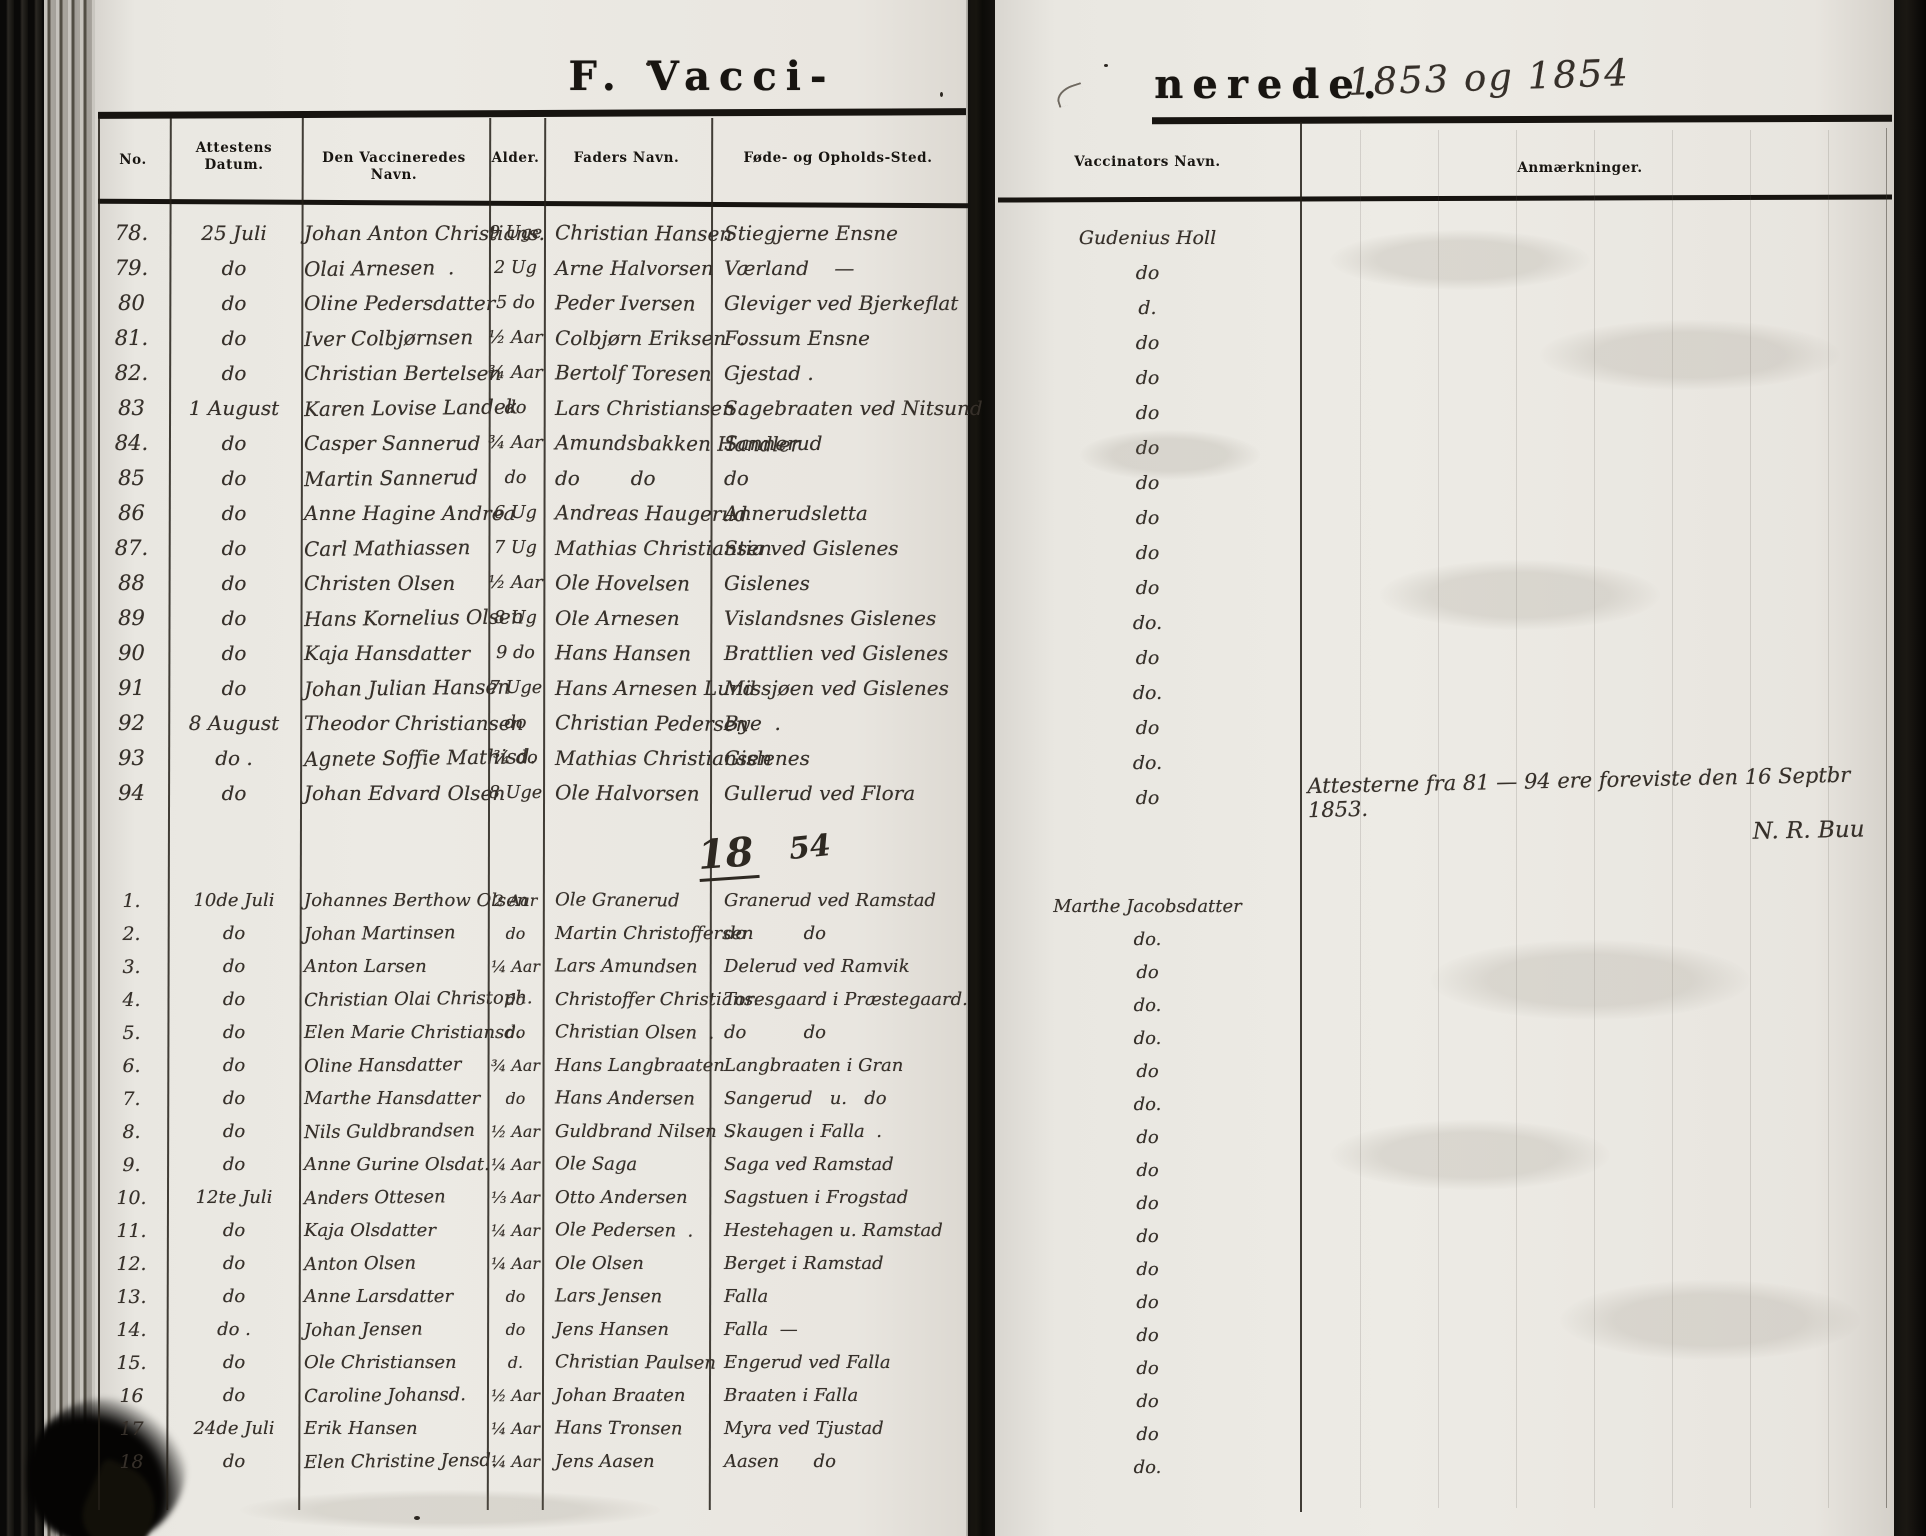 This screenshot has height=1536, width=1926. Describe the element at coordinates (789, 267) in the screenshot. I see `cell-birth-residence: Værland —` at that location.